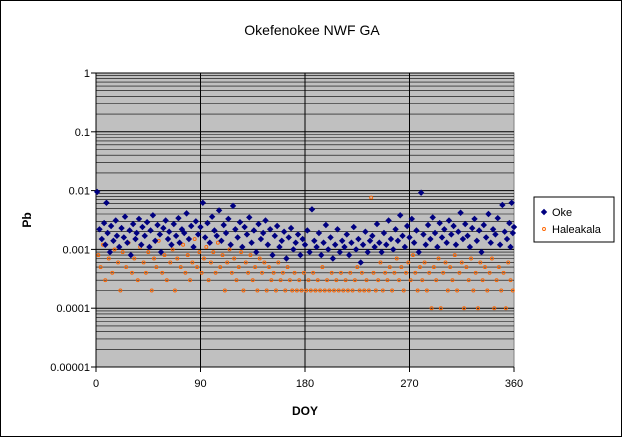  What do you see at coordinates (544, 229) in the screenshot?
I see `legend-marker-haleakala` at bounding box center [544, 229].